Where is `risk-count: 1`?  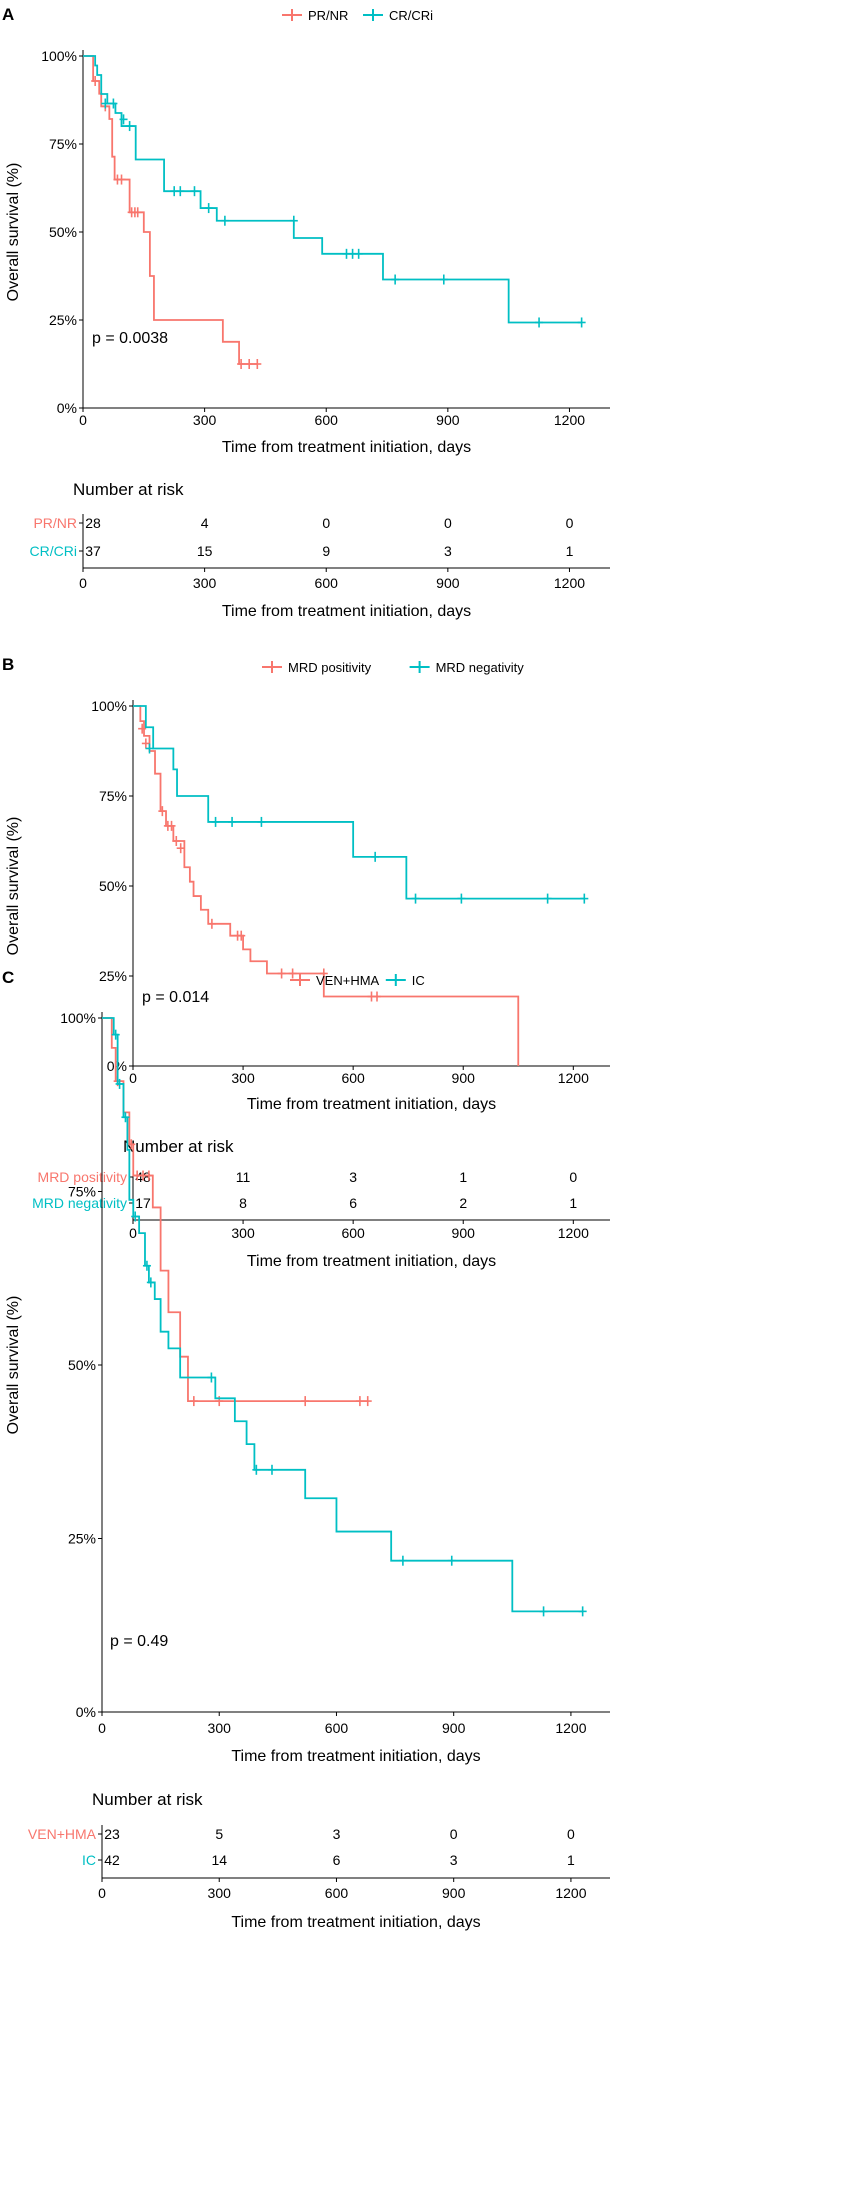
risk-count: 1 is located at coordinates (573, 1203).